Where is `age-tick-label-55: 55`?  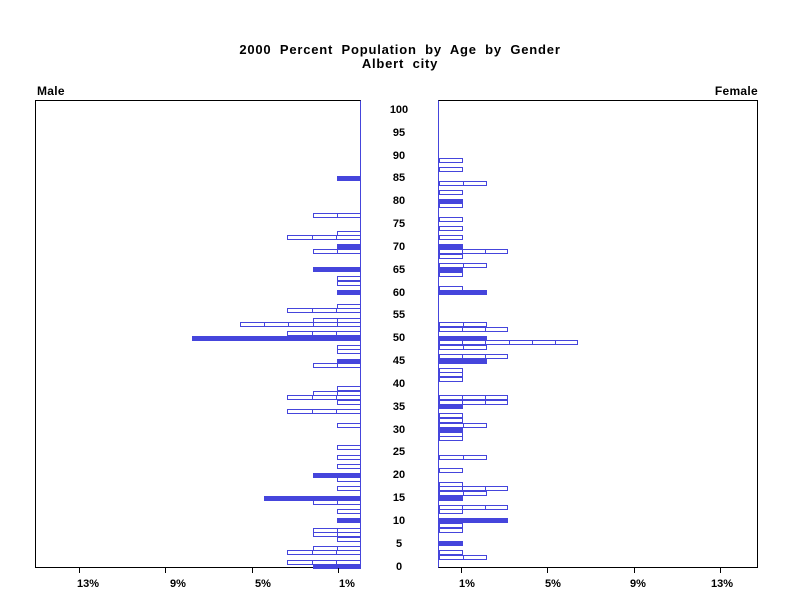 age-tick-label-55: 55 is located at coordinates (399, 315).